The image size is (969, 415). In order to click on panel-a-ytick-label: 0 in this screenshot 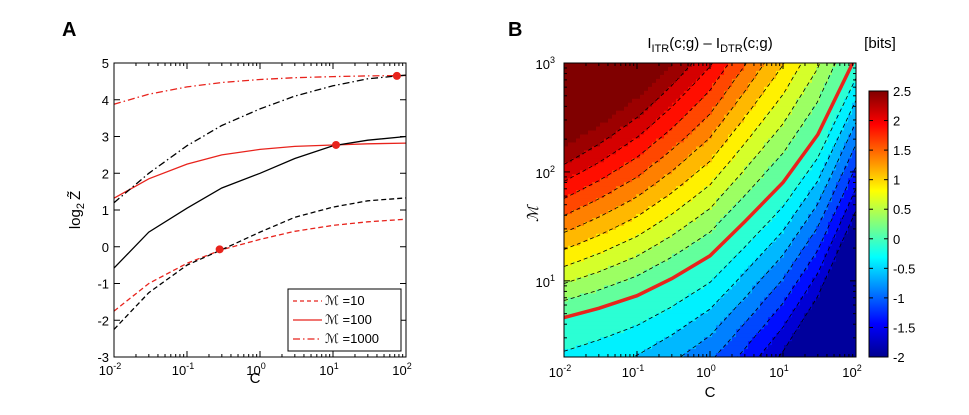, I will do `click(105, 247)`.